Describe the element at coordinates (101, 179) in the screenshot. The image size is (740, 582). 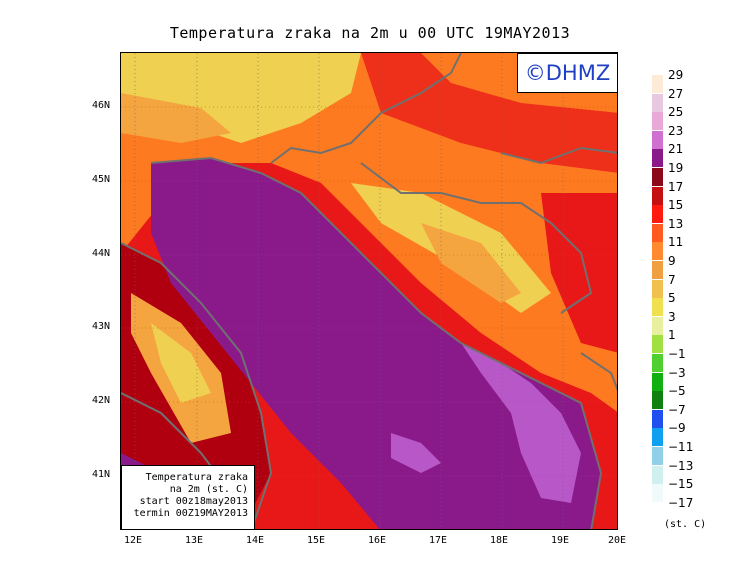
I see `y-tick-45n: 45N` at that location.